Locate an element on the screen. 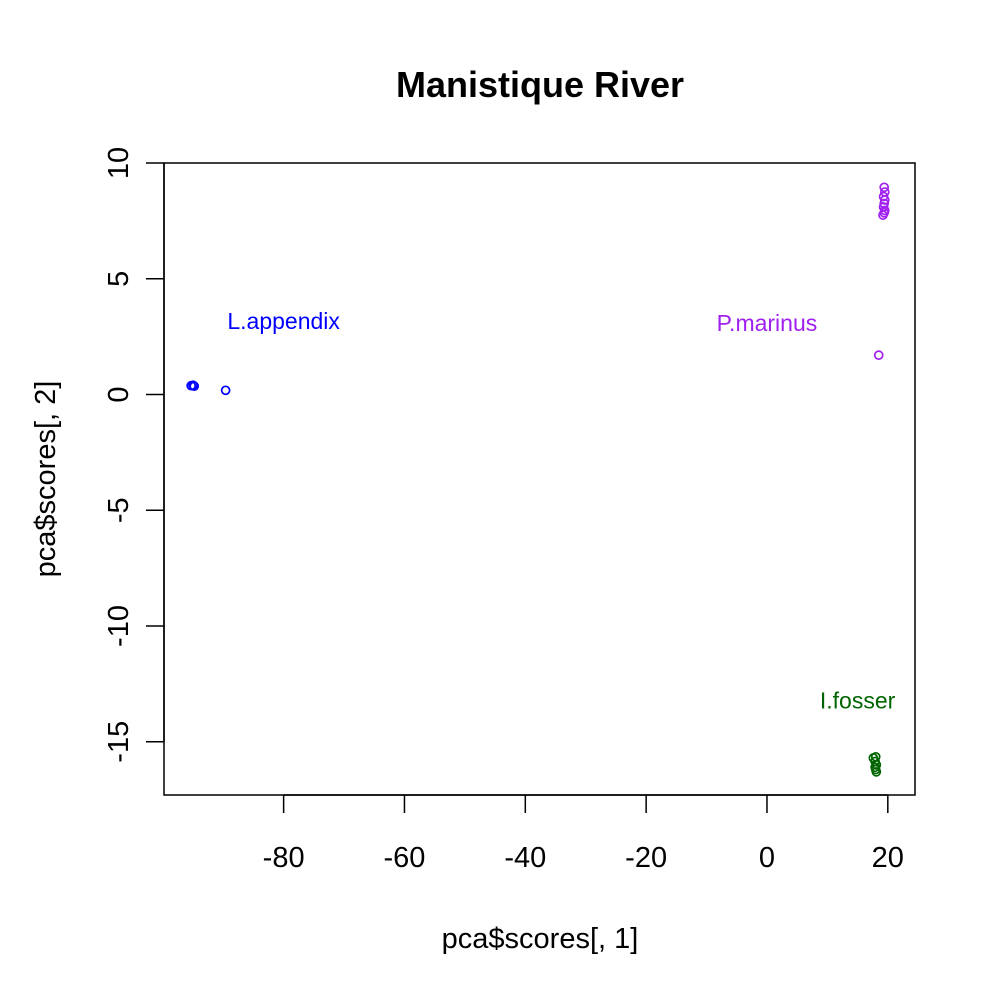 This screenshot has height=1000, width=1000. series-annotation-label: I.fosser is located at coordinates (858, 700).